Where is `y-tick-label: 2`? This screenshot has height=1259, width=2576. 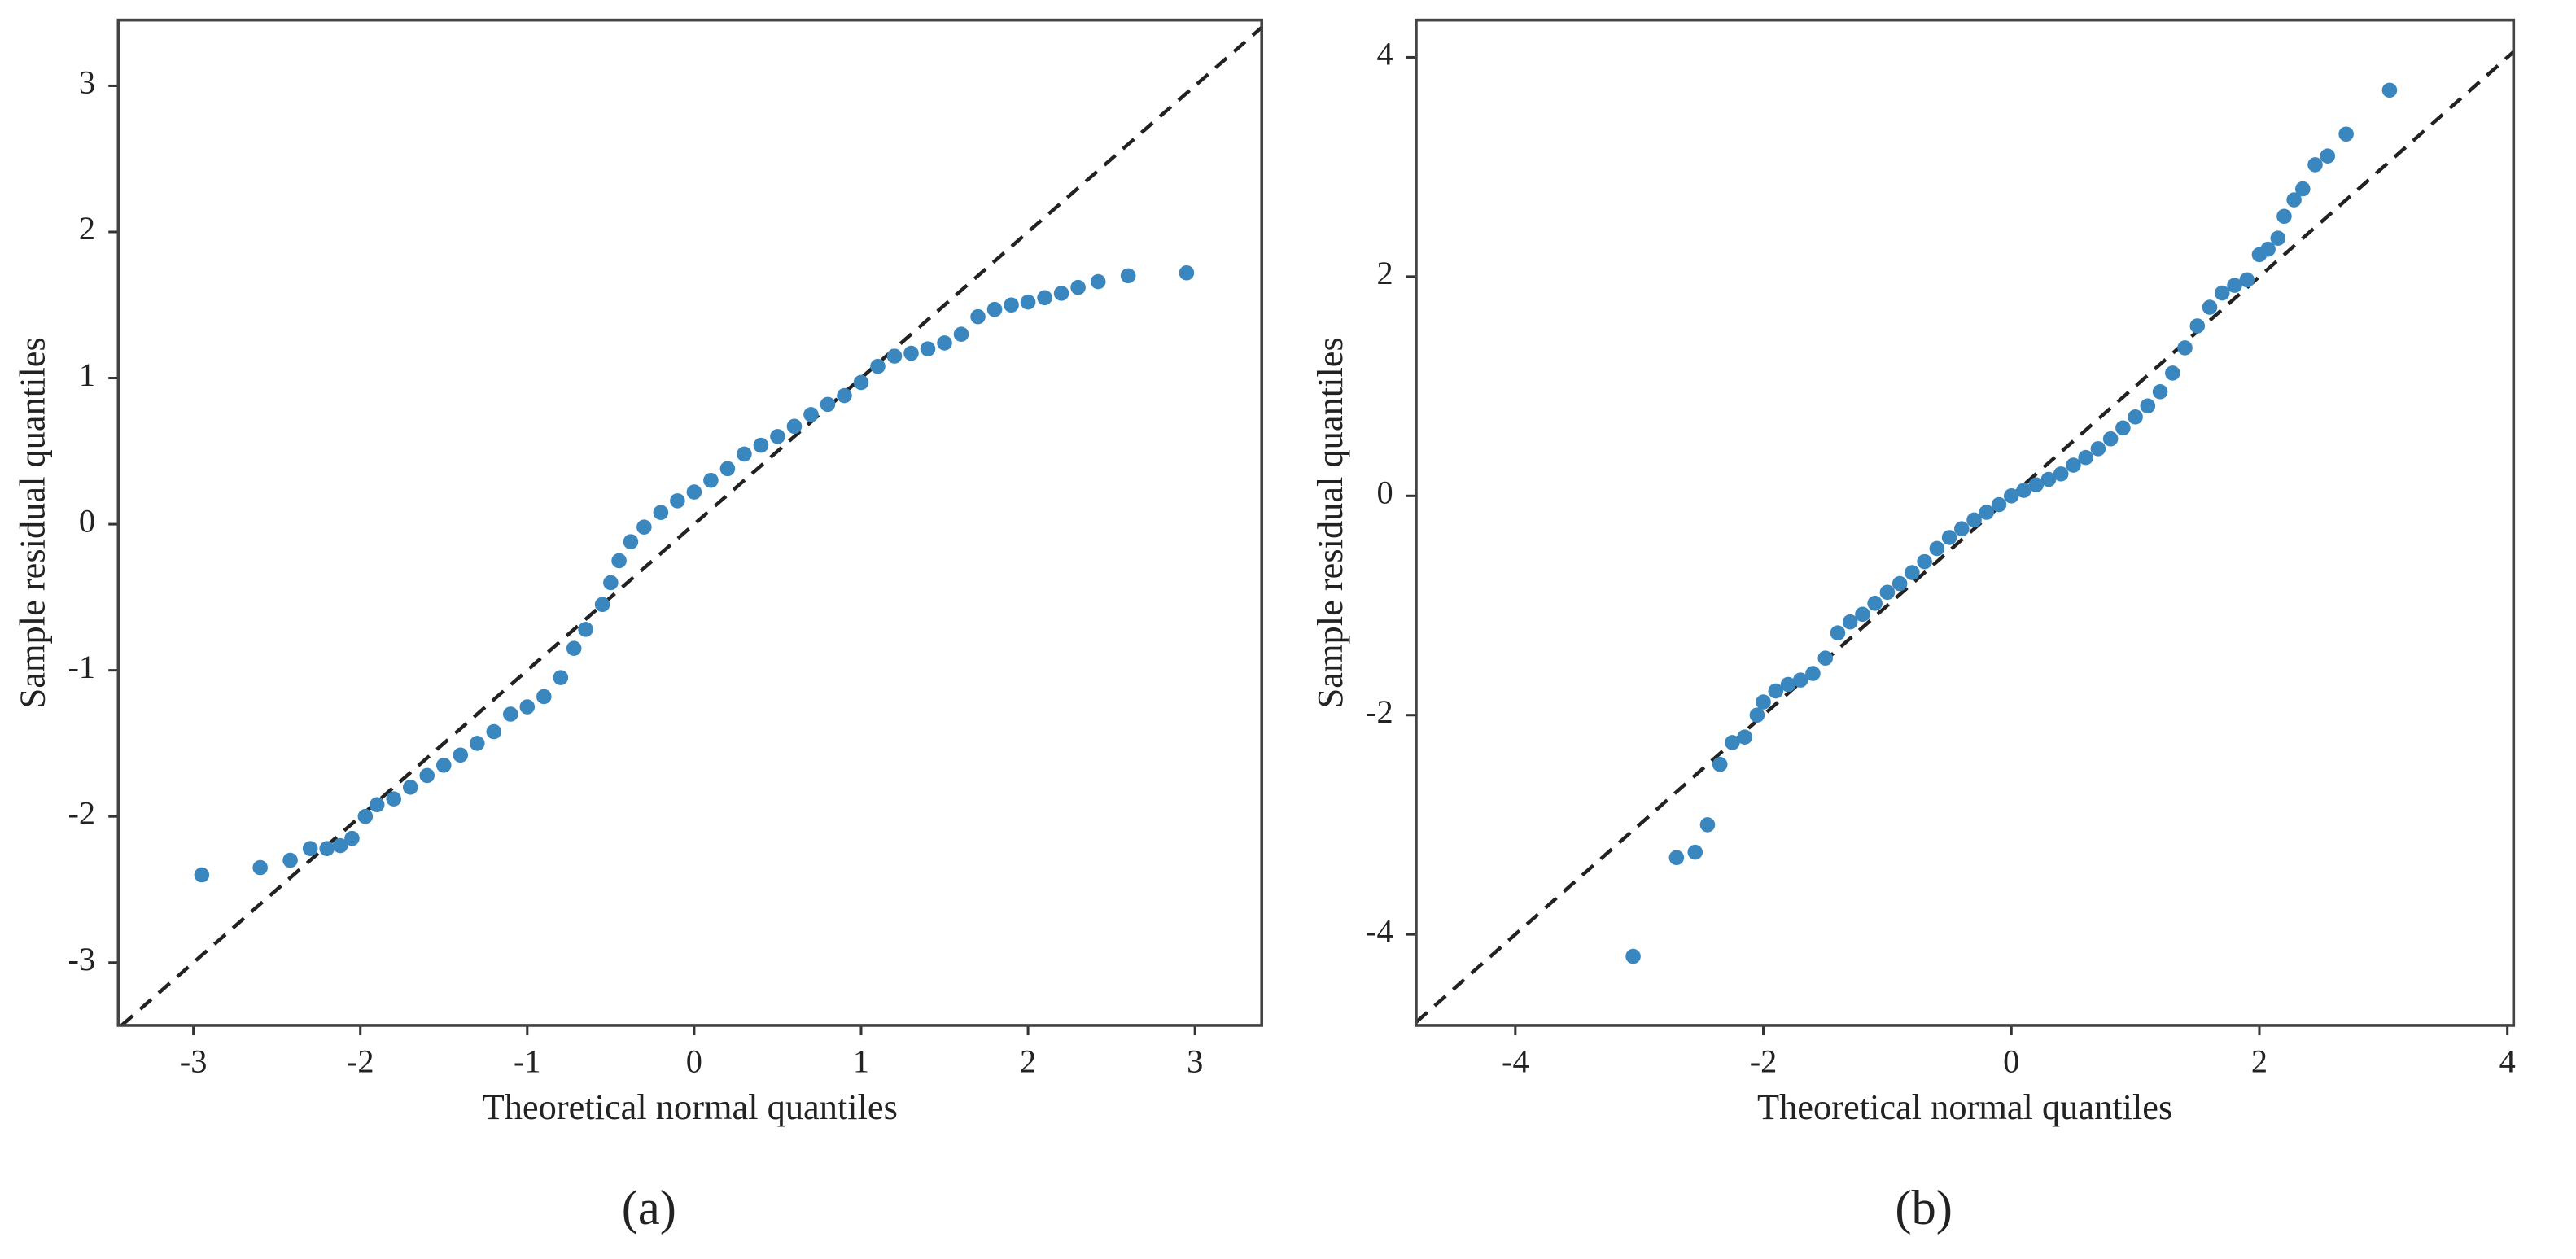 y-tick-label: 2 is located at coordinates (87, 228).